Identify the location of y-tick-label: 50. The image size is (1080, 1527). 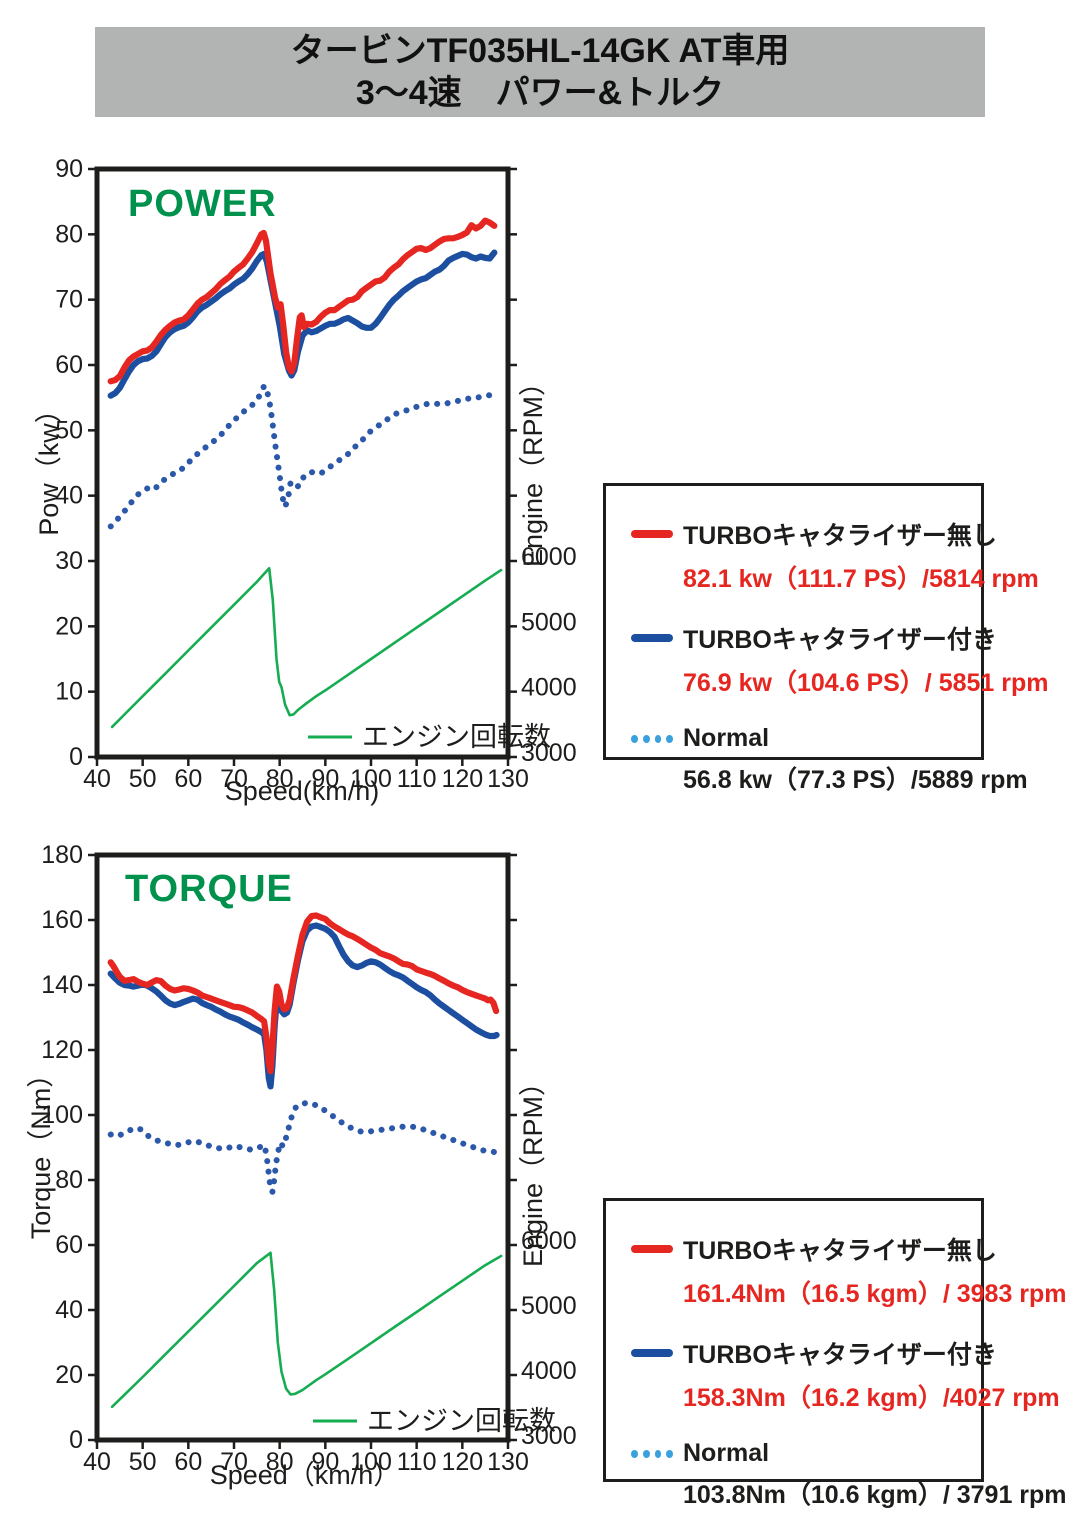
(69, 430).